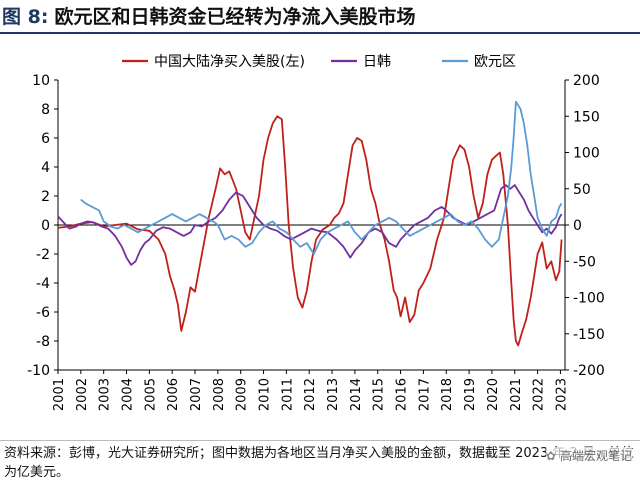 This screenshot has height=488, width=640. I want to click on watermark-text: 高端宏观笔记, so click(595, 456).